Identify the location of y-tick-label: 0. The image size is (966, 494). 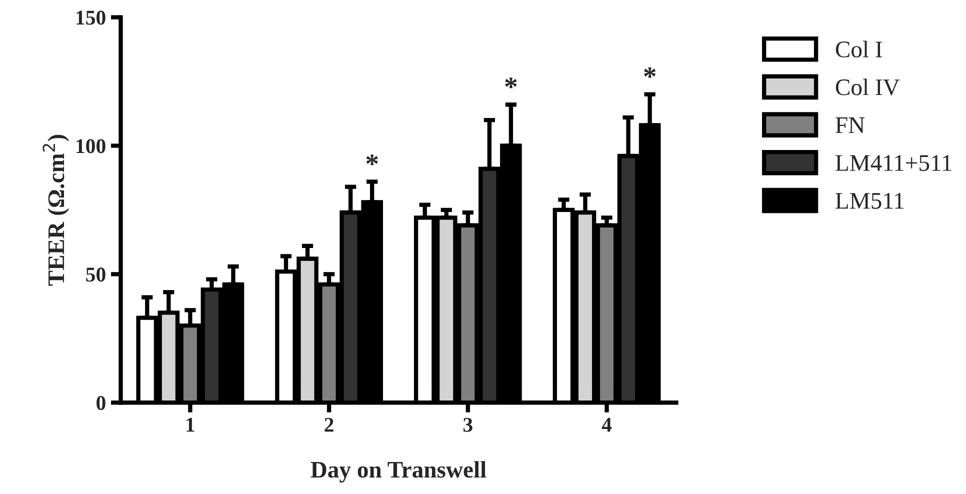
(101, 403).